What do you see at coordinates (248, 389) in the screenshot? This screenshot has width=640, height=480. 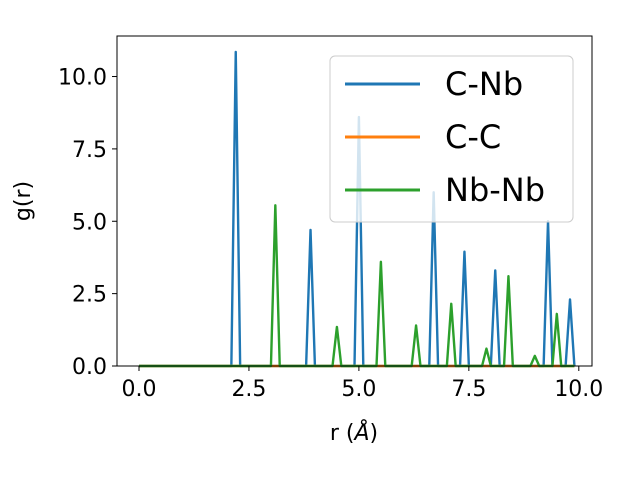 I see `x-tick-label: 2.5` at bounding box center [248, 389].